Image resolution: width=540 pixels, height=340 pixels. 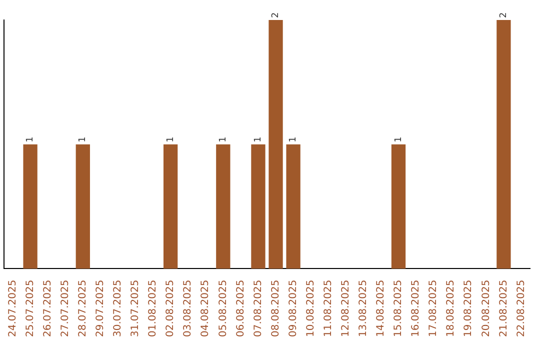 What do you see at coordinates (434, 309) in the screenshot?
I see `x-tick-label: 17.08.2025` at bounding box center [434, 309].